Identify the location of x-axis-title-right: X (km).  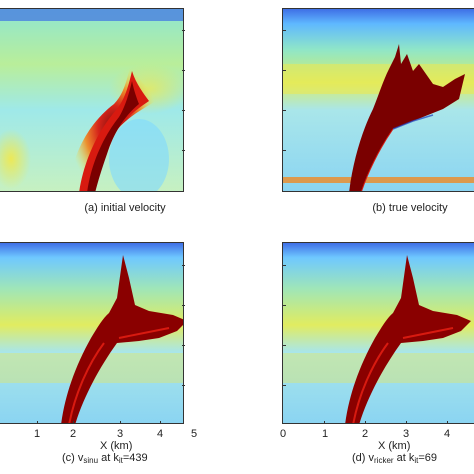
(394, 446).